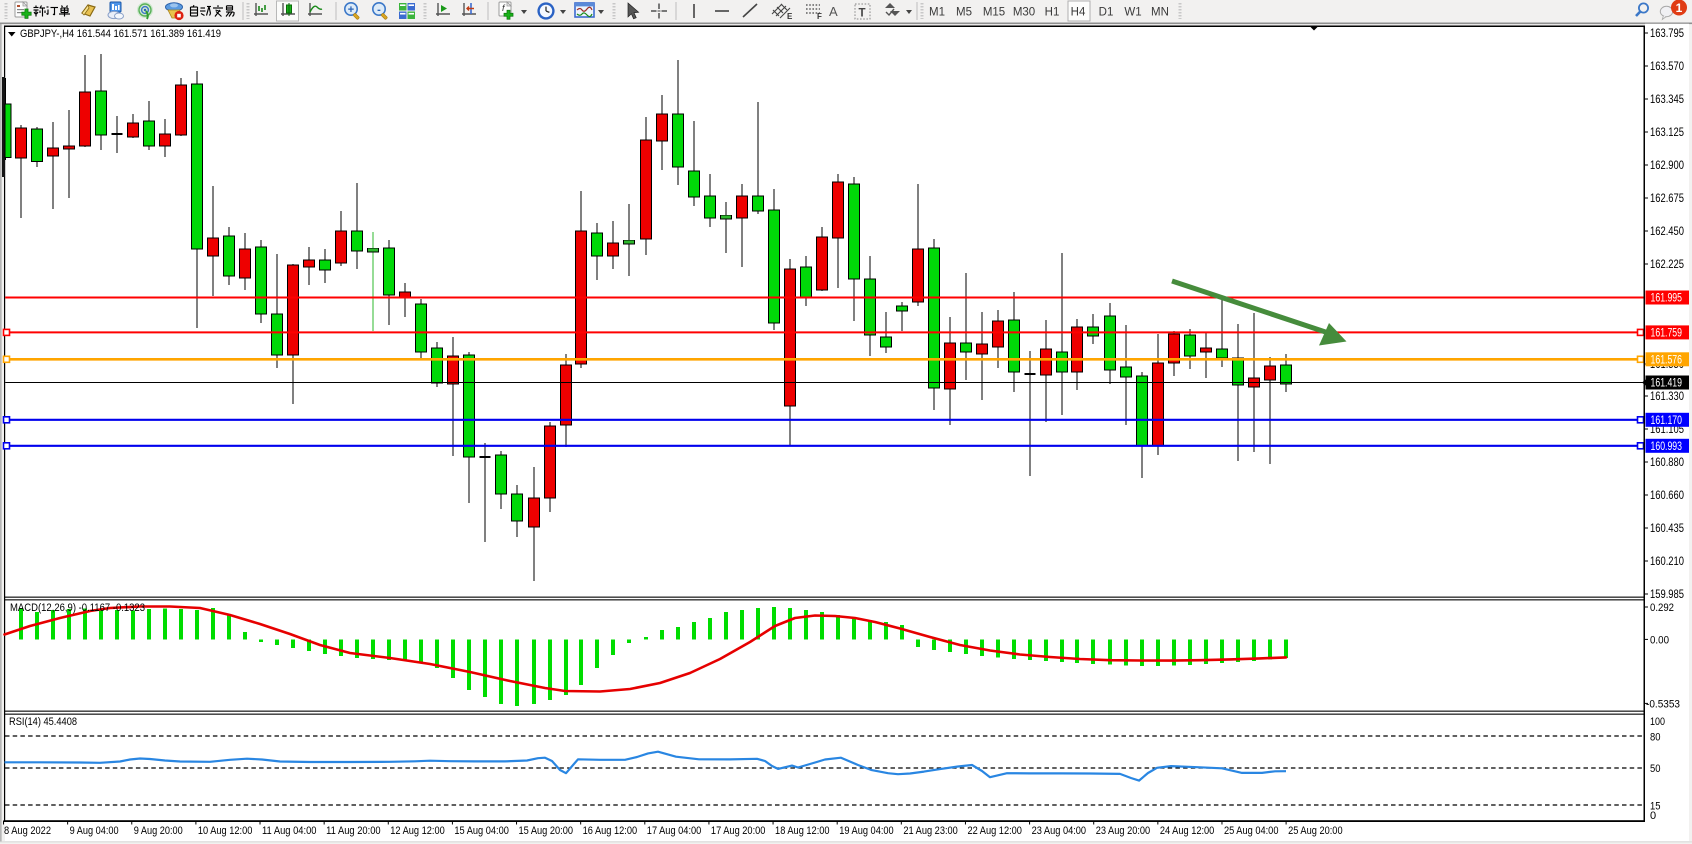 The width and height of the screenshot is (1692, 844). What do you see at coordinates (1667, 33) in the screenshot?
I see `svg-text: 163.795` at bounding box center [1667, 33].